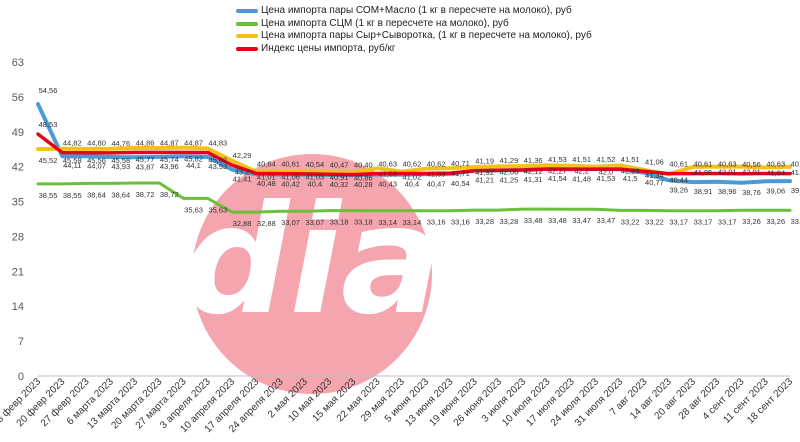  Describe the element at coordinates (96, 194) in the screenshot. I see `data-label: 38,64` at that location.